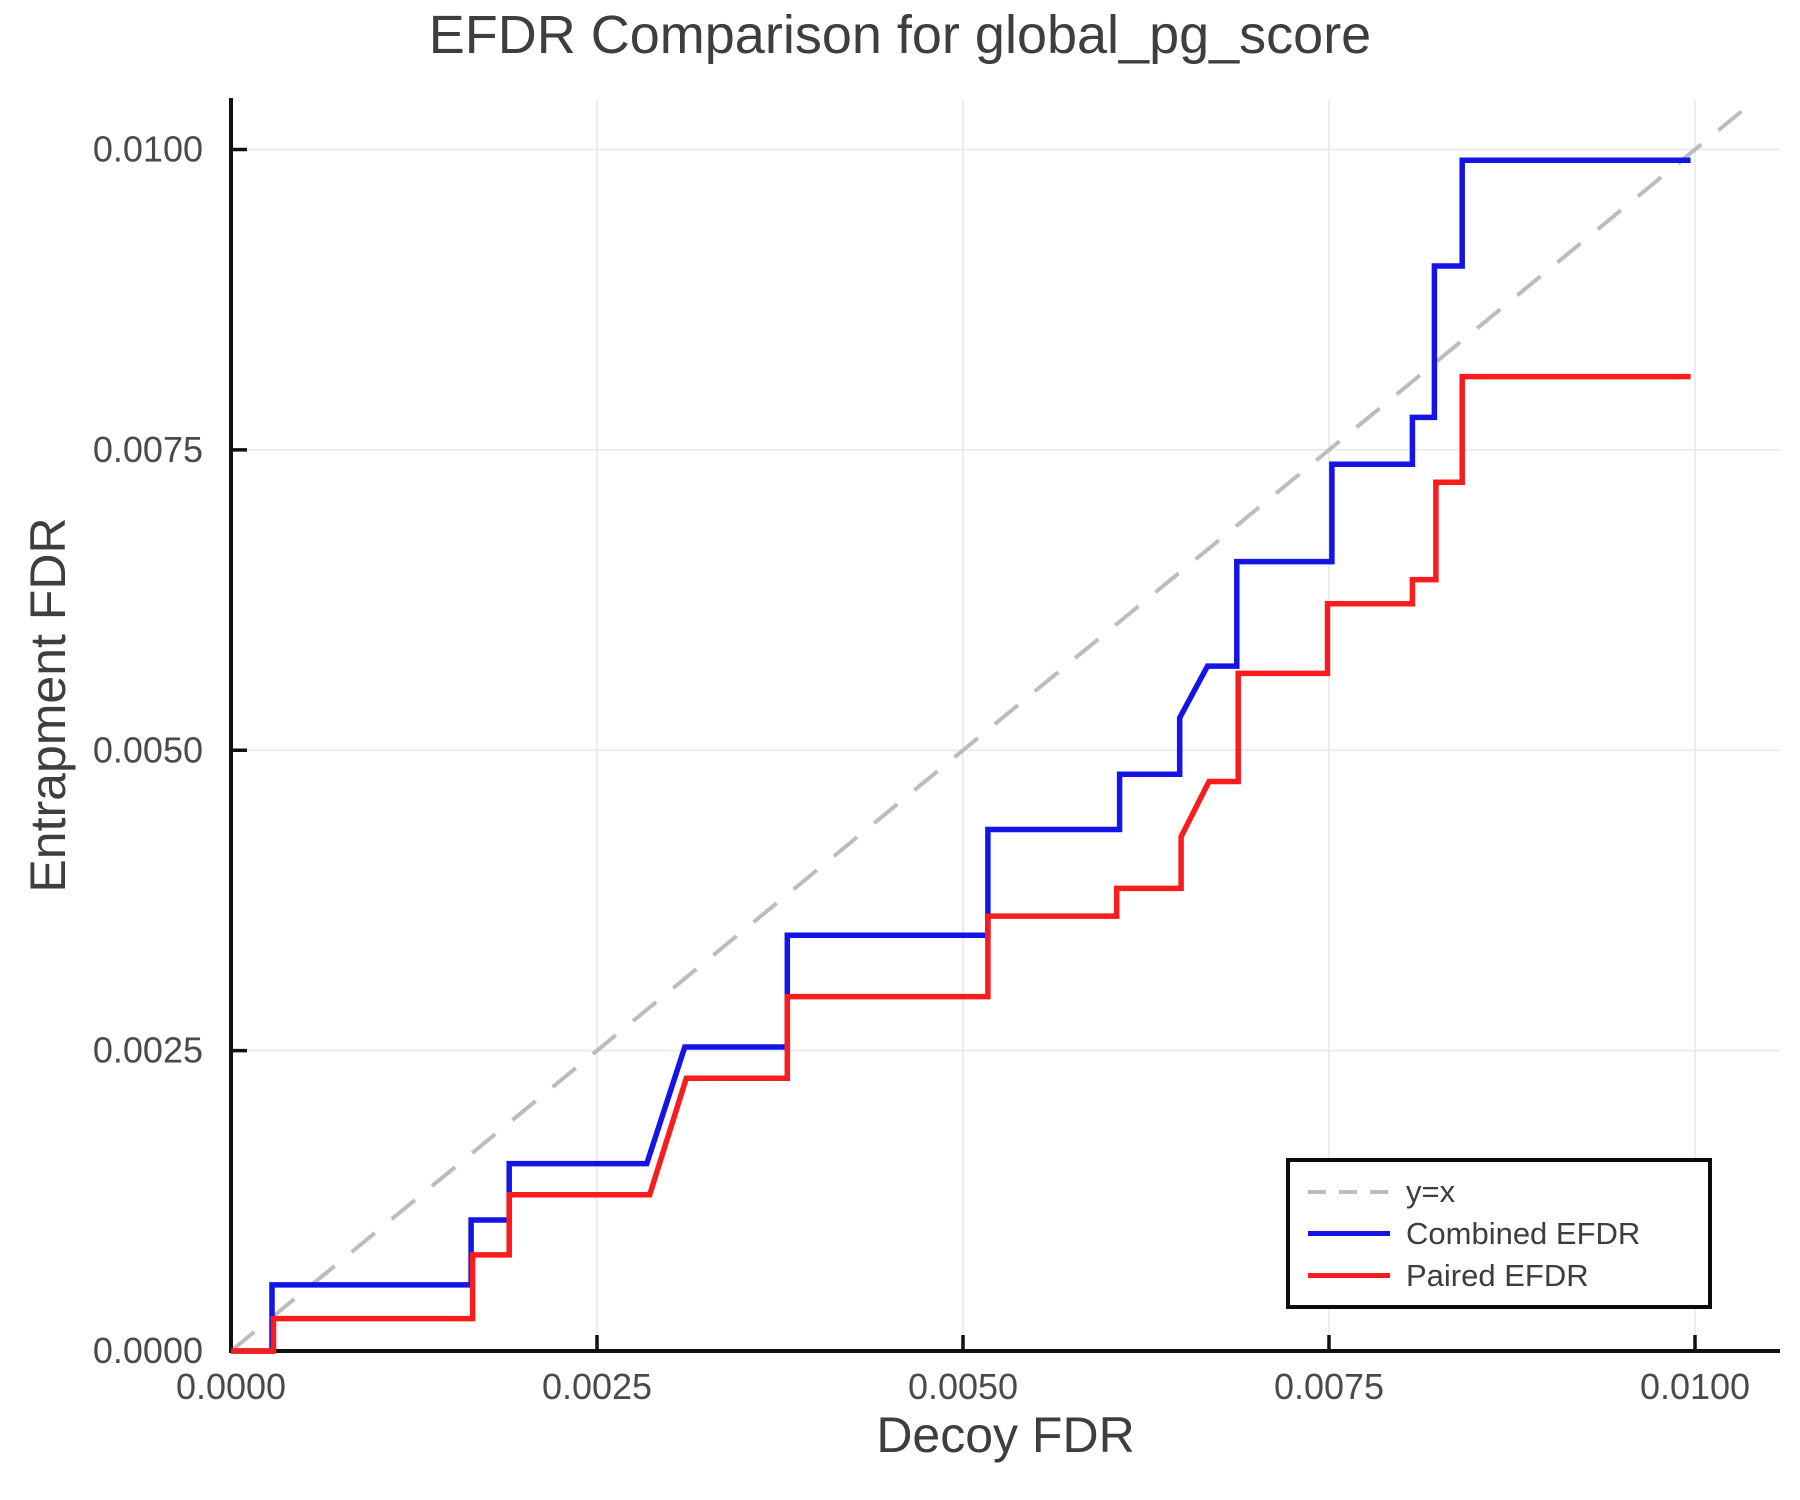 This screenshot has width=1800, height=1500. I want to click on y-tick-label: 0.0000, so click(148, 1350).